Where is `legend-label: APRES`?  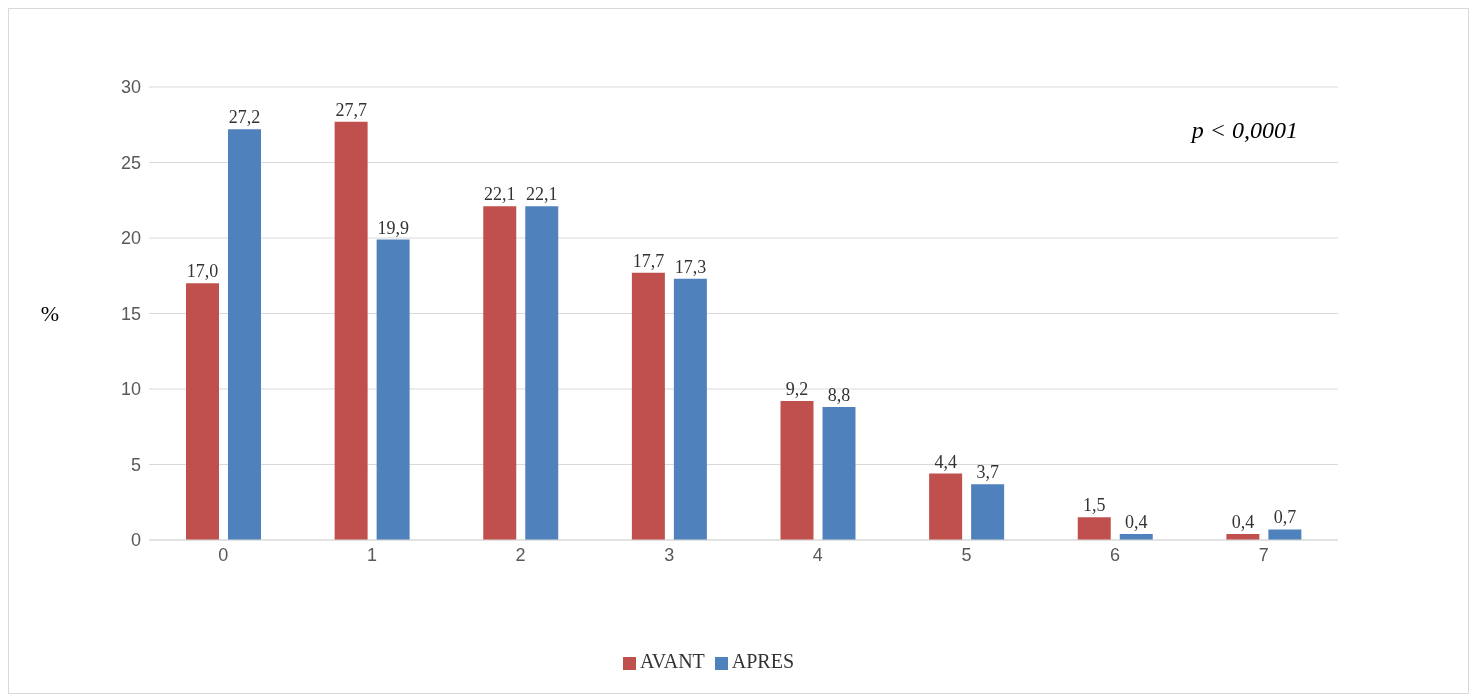
legend-label: APRES is located at coordinates (763, 661).